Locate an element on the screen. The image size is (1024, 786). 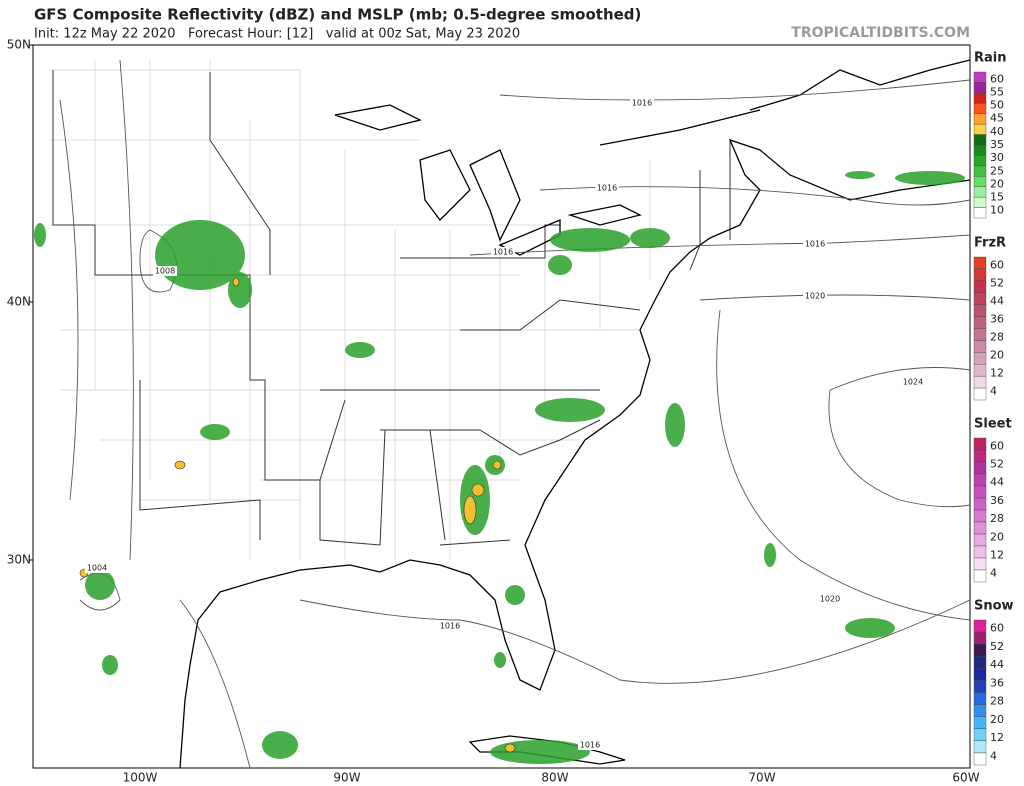
isobar-label: 1008 is located at coordinates (165, 271).